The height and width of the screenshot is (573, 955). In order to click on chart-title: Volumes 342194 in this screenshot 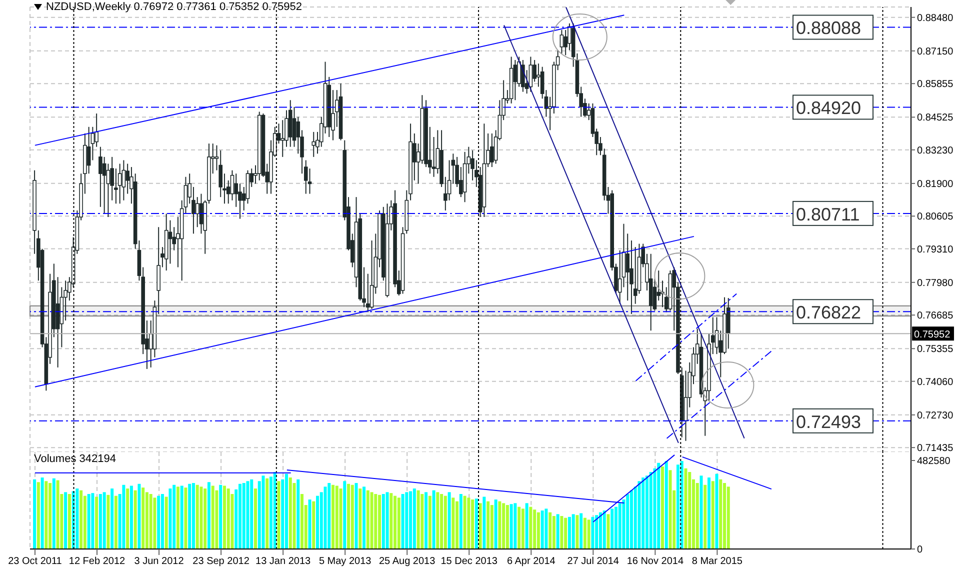, I will do `click(75, 459)`.